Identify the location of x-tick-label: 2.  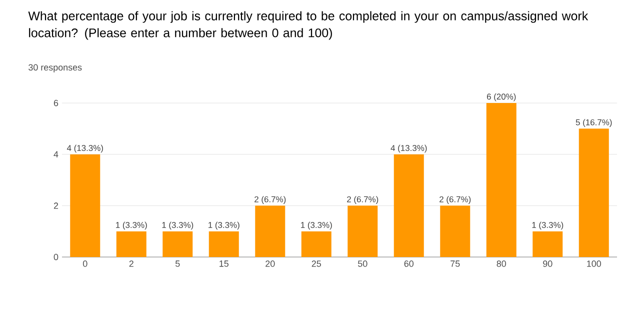
(131, 263).